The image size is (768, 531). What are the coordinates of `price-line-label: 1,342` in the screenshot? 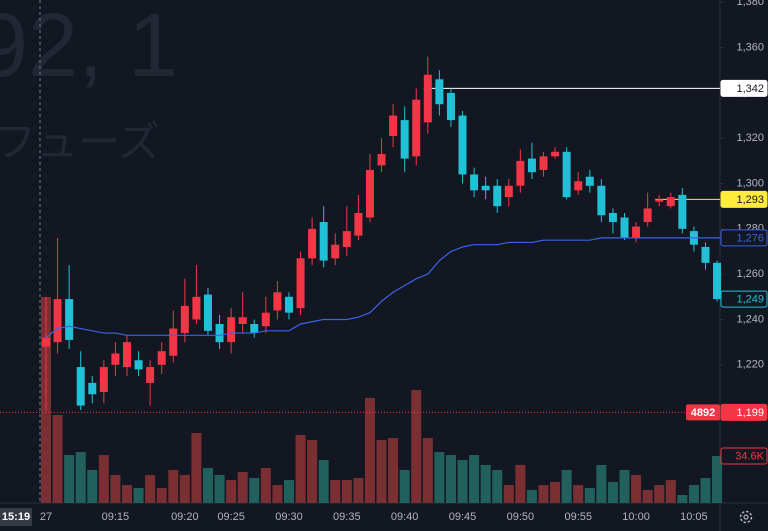 It's located at (750, 89).